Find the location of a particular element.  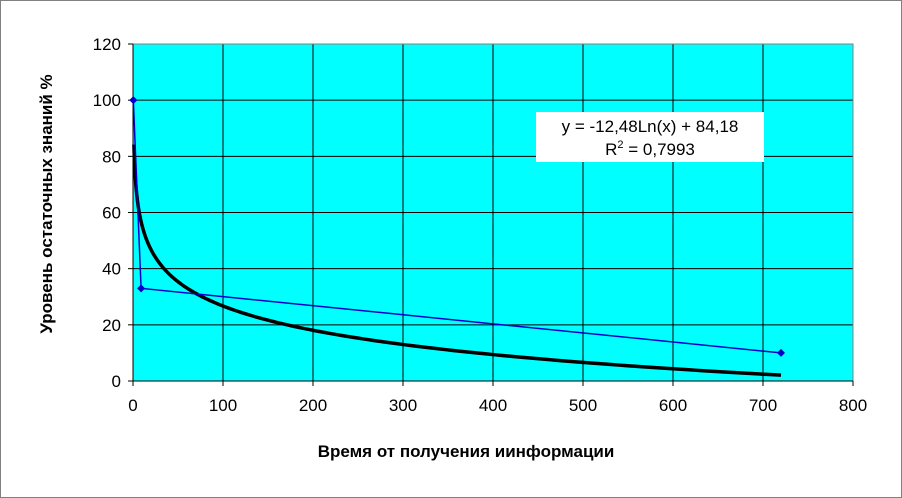

x-axis-title: Время от получения иинформации is located at coordinates (466, 451).